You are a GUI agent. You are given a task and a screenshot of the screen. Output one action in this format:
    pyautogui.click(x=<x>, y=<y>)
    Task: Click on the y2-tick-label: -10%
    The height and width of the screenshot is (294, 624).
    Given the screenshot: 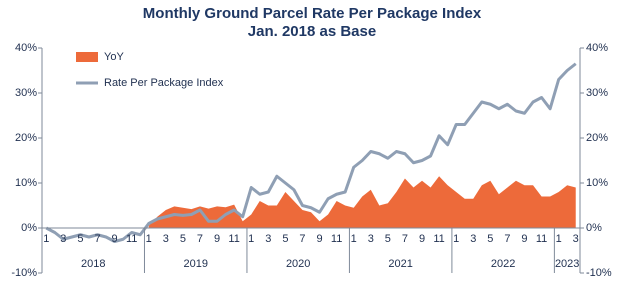 What is the action you would take?
    pyautogui.click(x=599, y=273)
    